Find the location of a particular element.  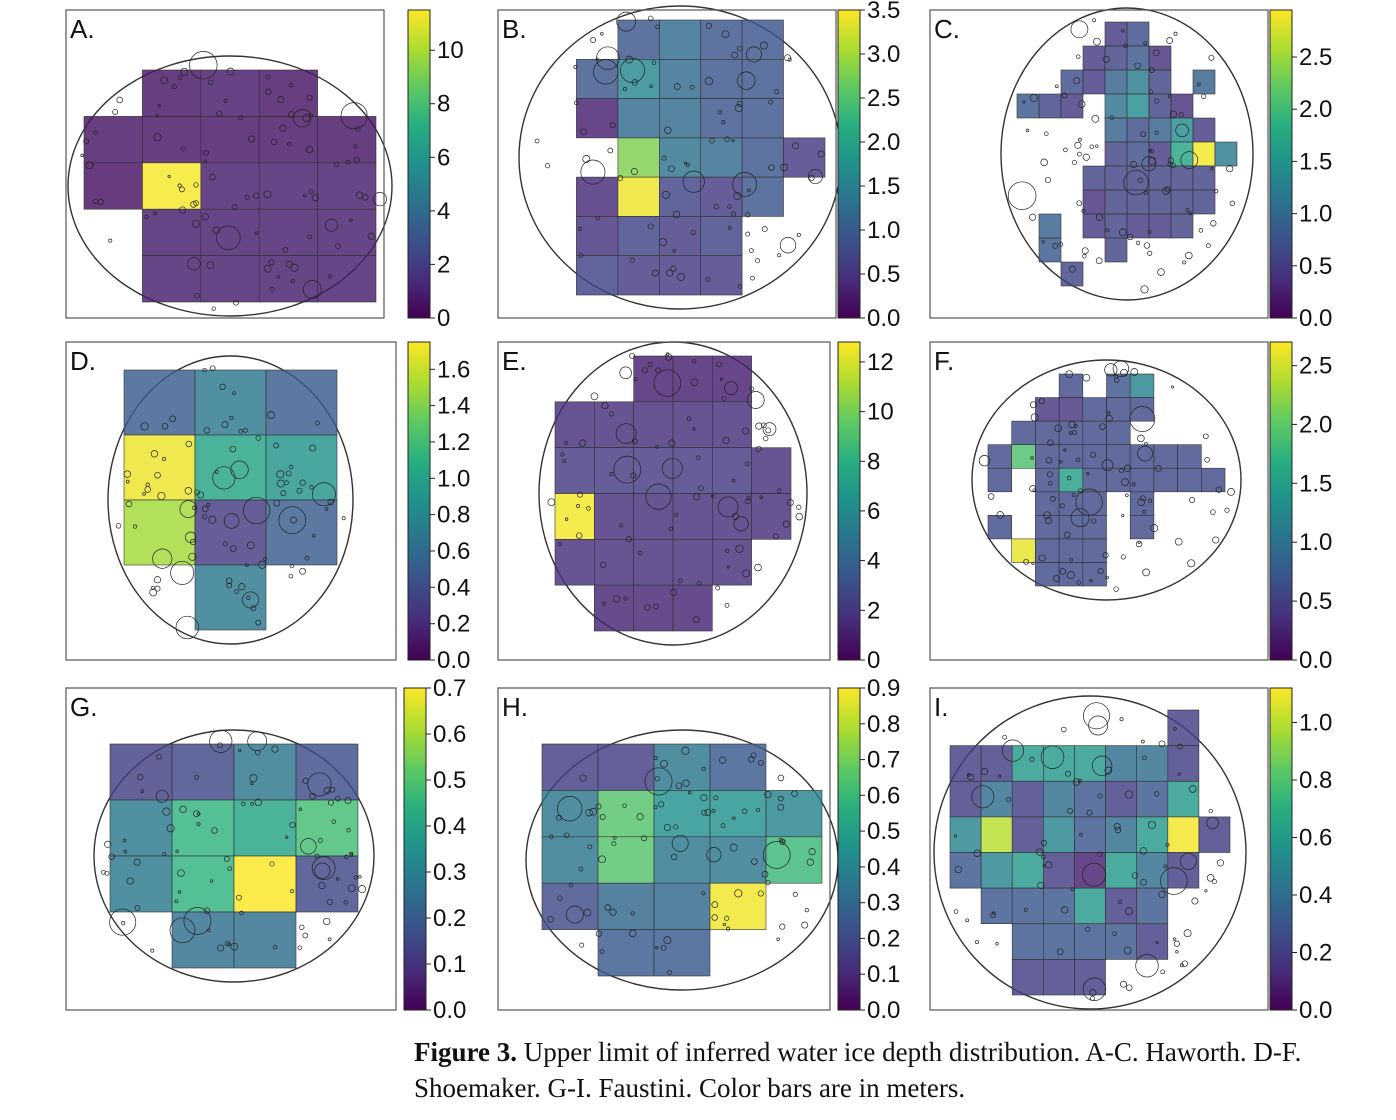

panel-letter: A. is located at coordinates (82, 29).